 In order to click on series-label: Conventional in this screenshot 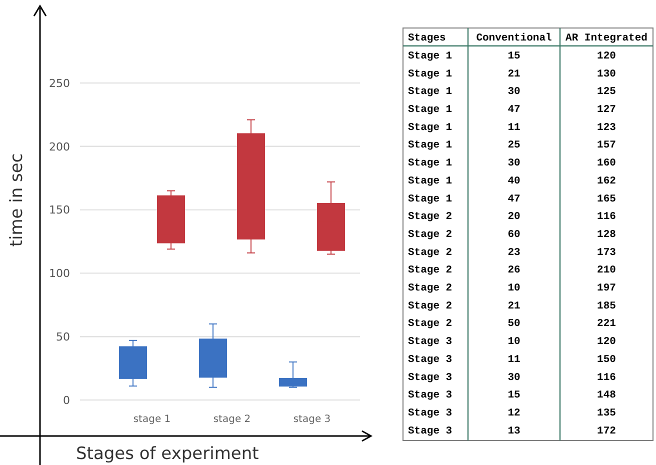, I will do `click(514, 38)`.